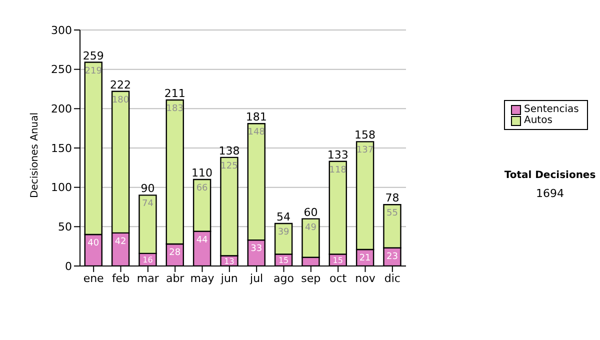  I want to click on text: 1694, so click(550, 193).